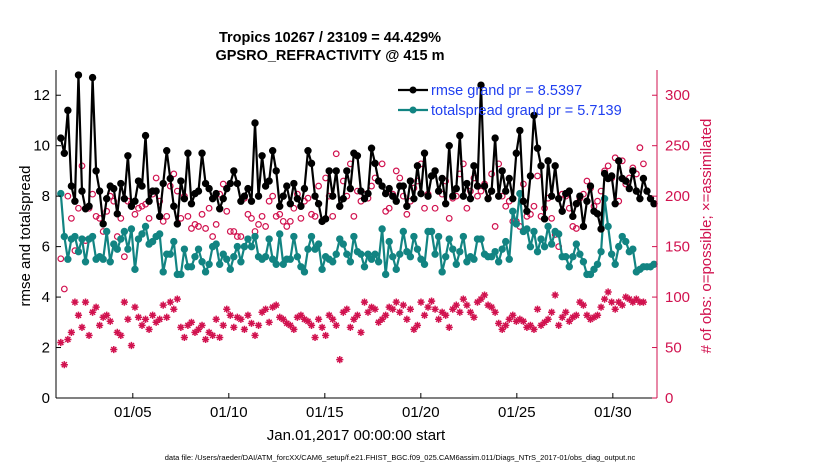 The height and width of the screenshot is (470, 830). I want to click on chart-title-line2: GPSRO_REFRACTIVITY @ 415 m, so click(329, 56).